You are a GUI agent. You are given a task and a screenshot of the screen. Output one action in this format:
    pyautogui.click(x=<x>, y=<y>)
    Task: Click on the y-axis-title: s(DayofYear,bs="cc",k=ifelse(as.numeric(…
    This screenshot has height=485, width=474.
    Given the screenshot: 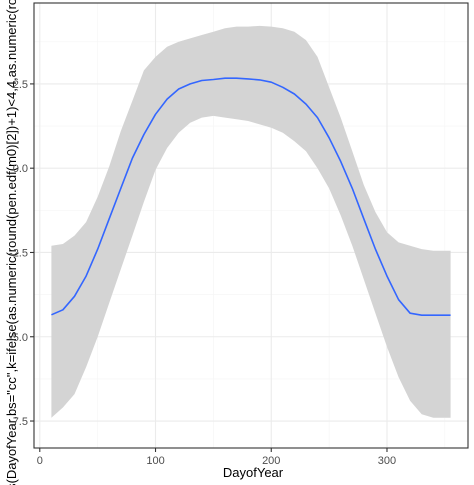 What is the action you would take?
    pyautogui.click(x=11, y=242)
    